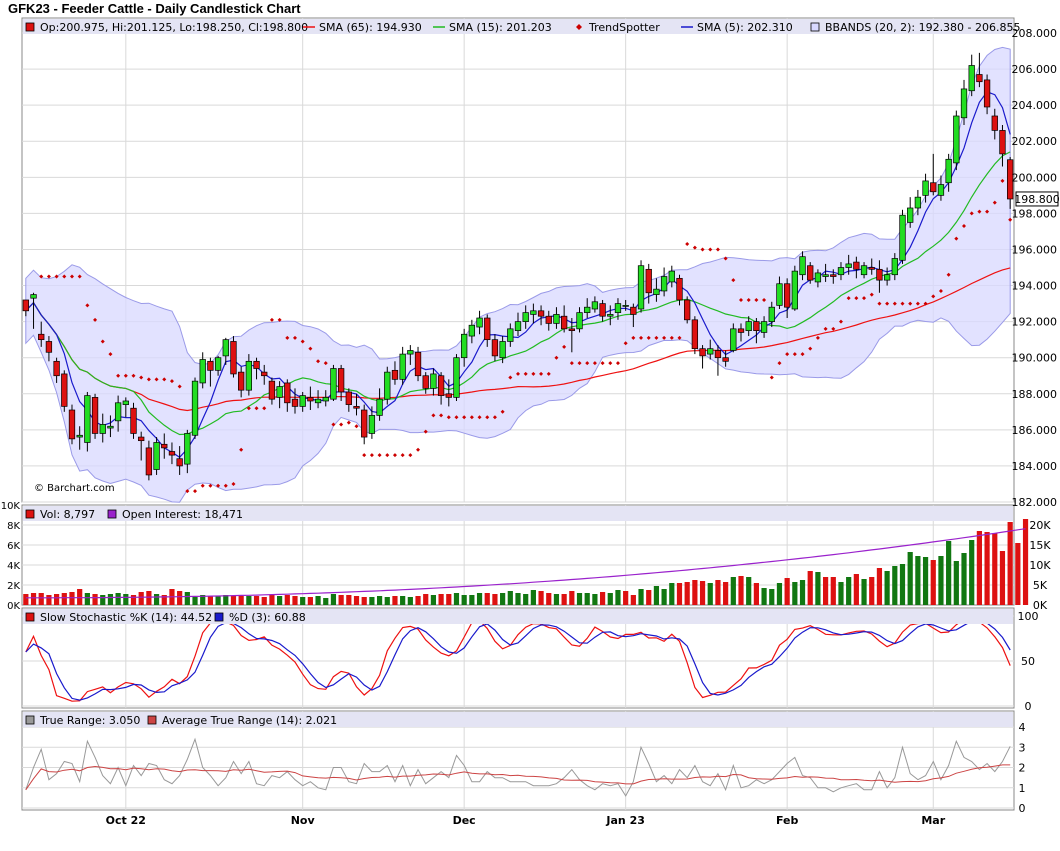 The width and height of the screenshot is (1060, 851). I want to click on x-month-label: Oct 22, so click(126, 820).